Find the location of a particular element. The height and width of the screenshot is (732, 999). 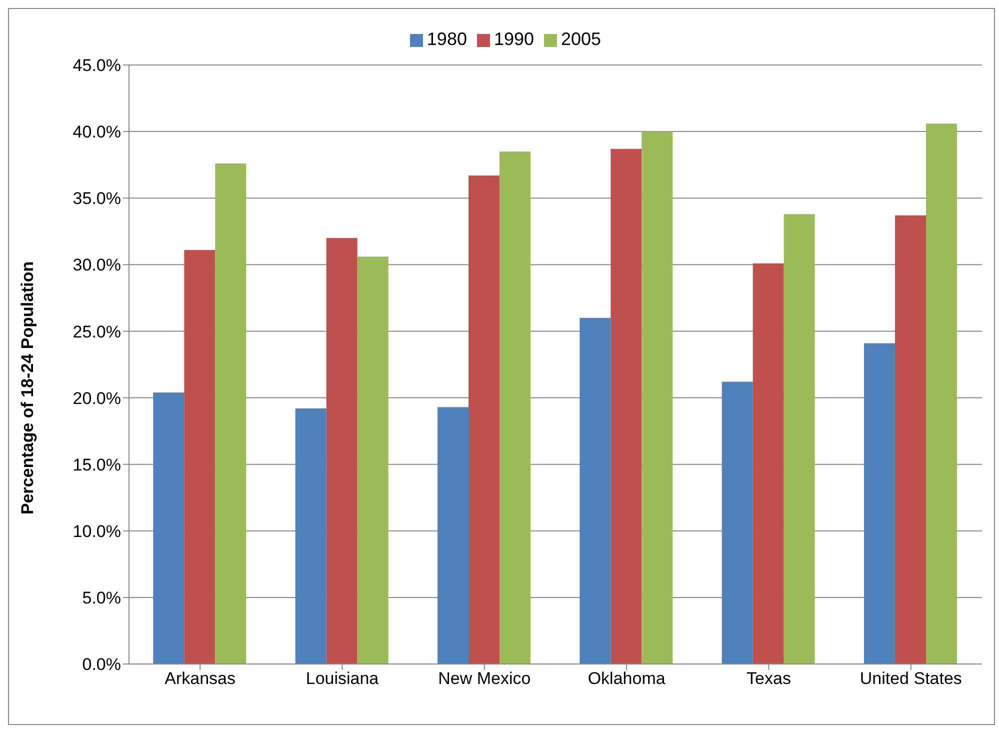

y-tick-label: 40.0% is located at coordinates (96, 132).